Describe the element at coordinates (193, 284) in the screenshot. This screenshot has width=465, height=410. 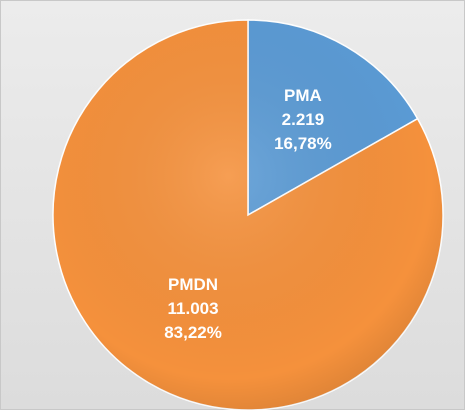
I see `slice-label: PMDN` at that location.